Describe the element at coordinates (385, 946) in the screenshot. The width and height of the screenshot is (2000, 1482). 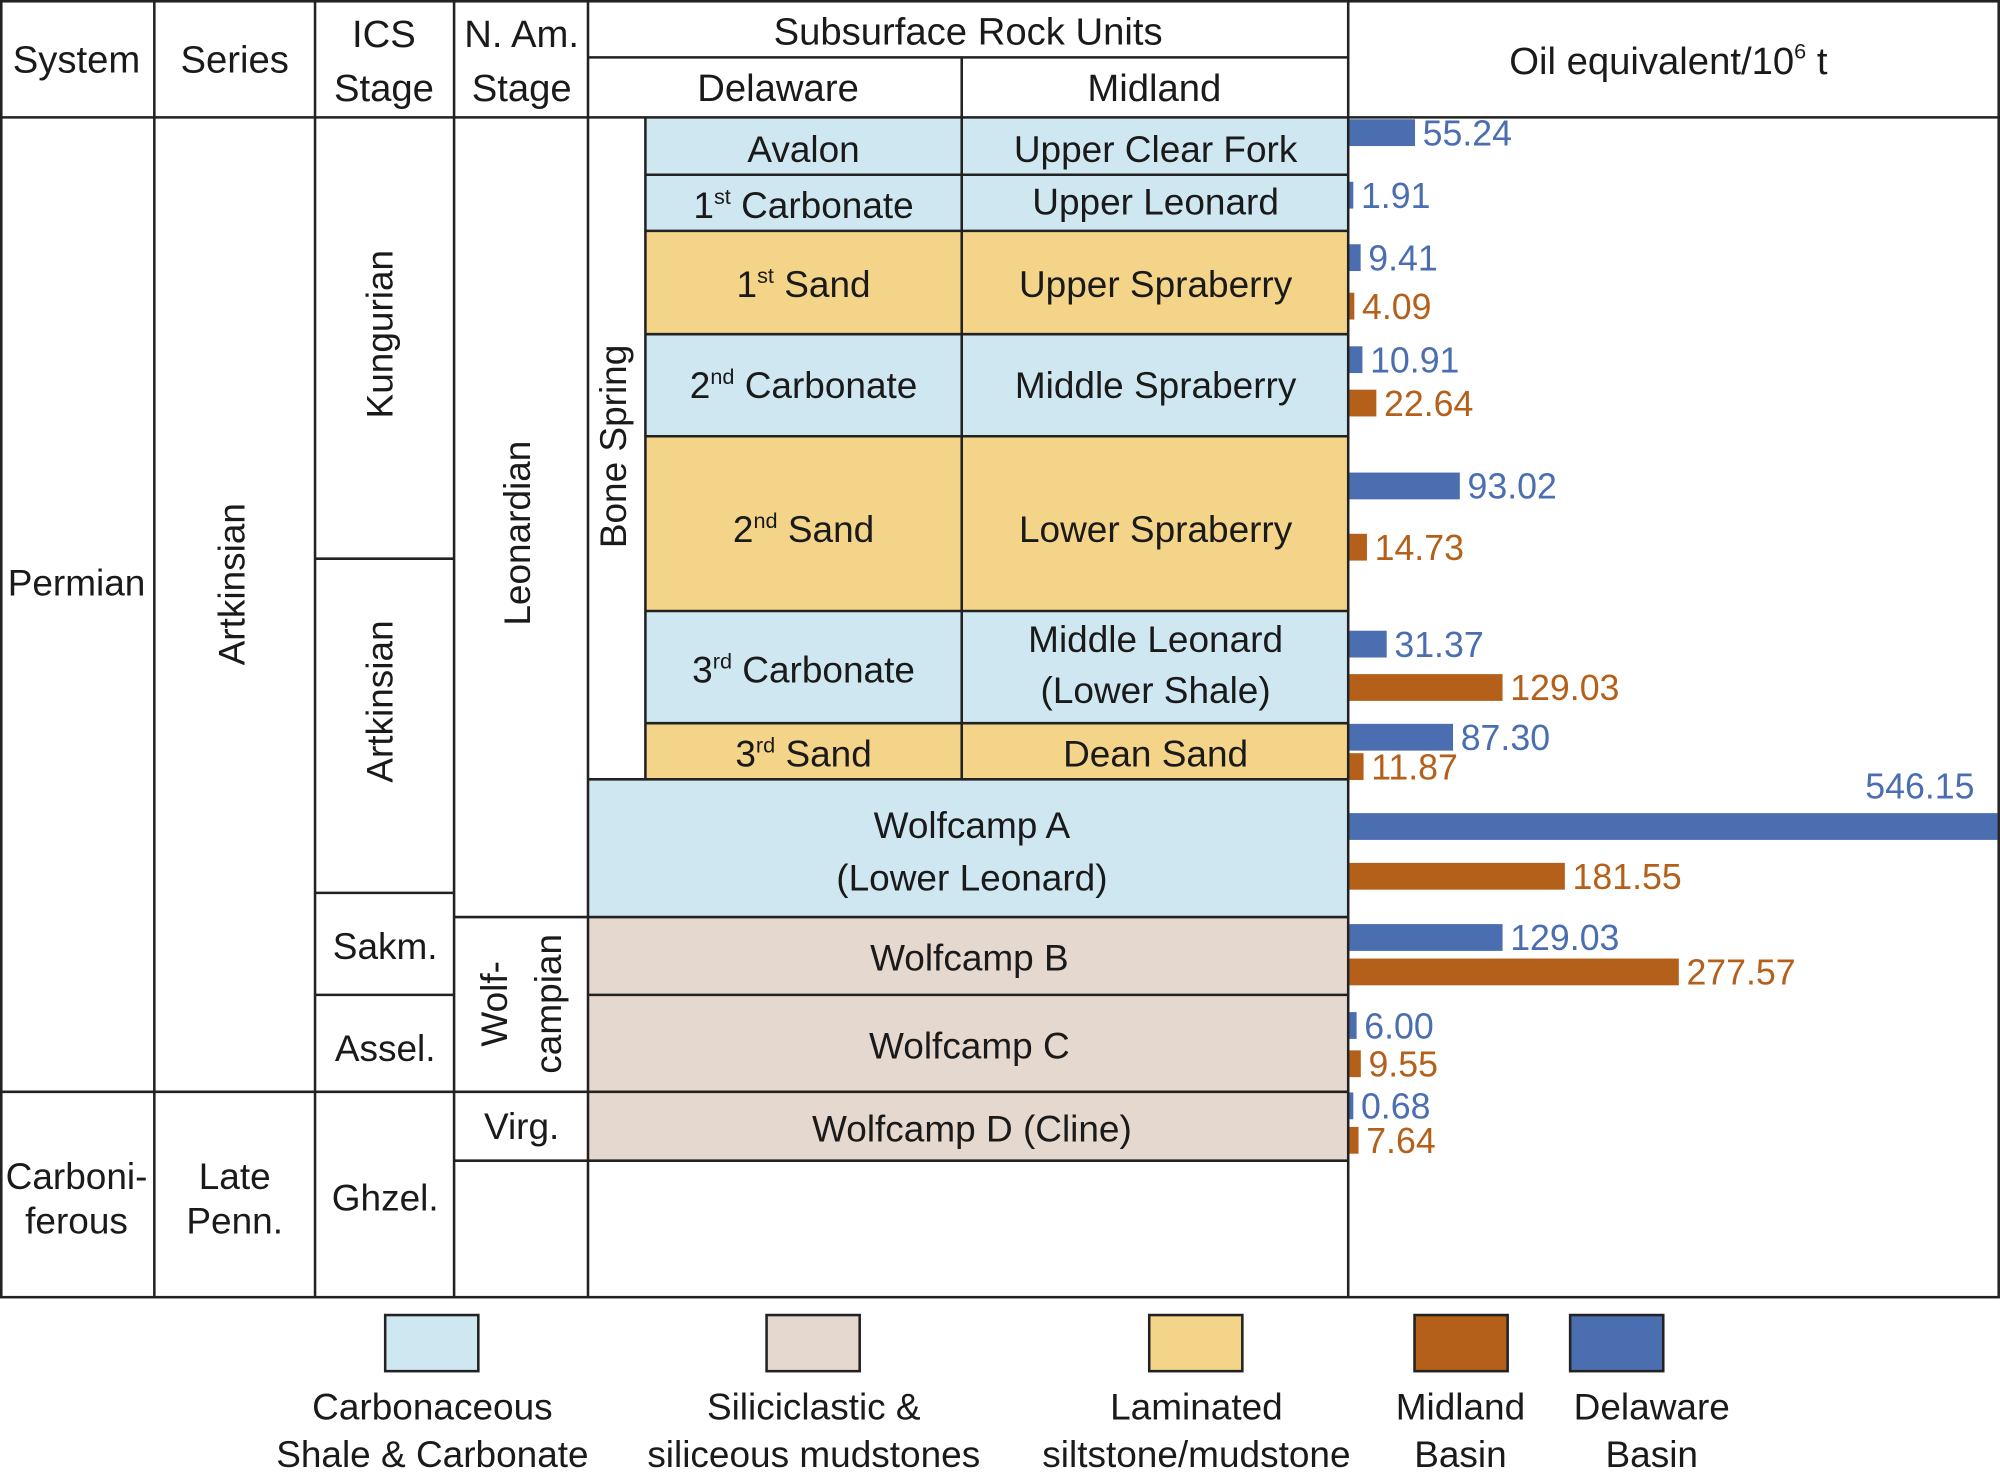
I see `stage-sakmarian: Sakm.` at that location.